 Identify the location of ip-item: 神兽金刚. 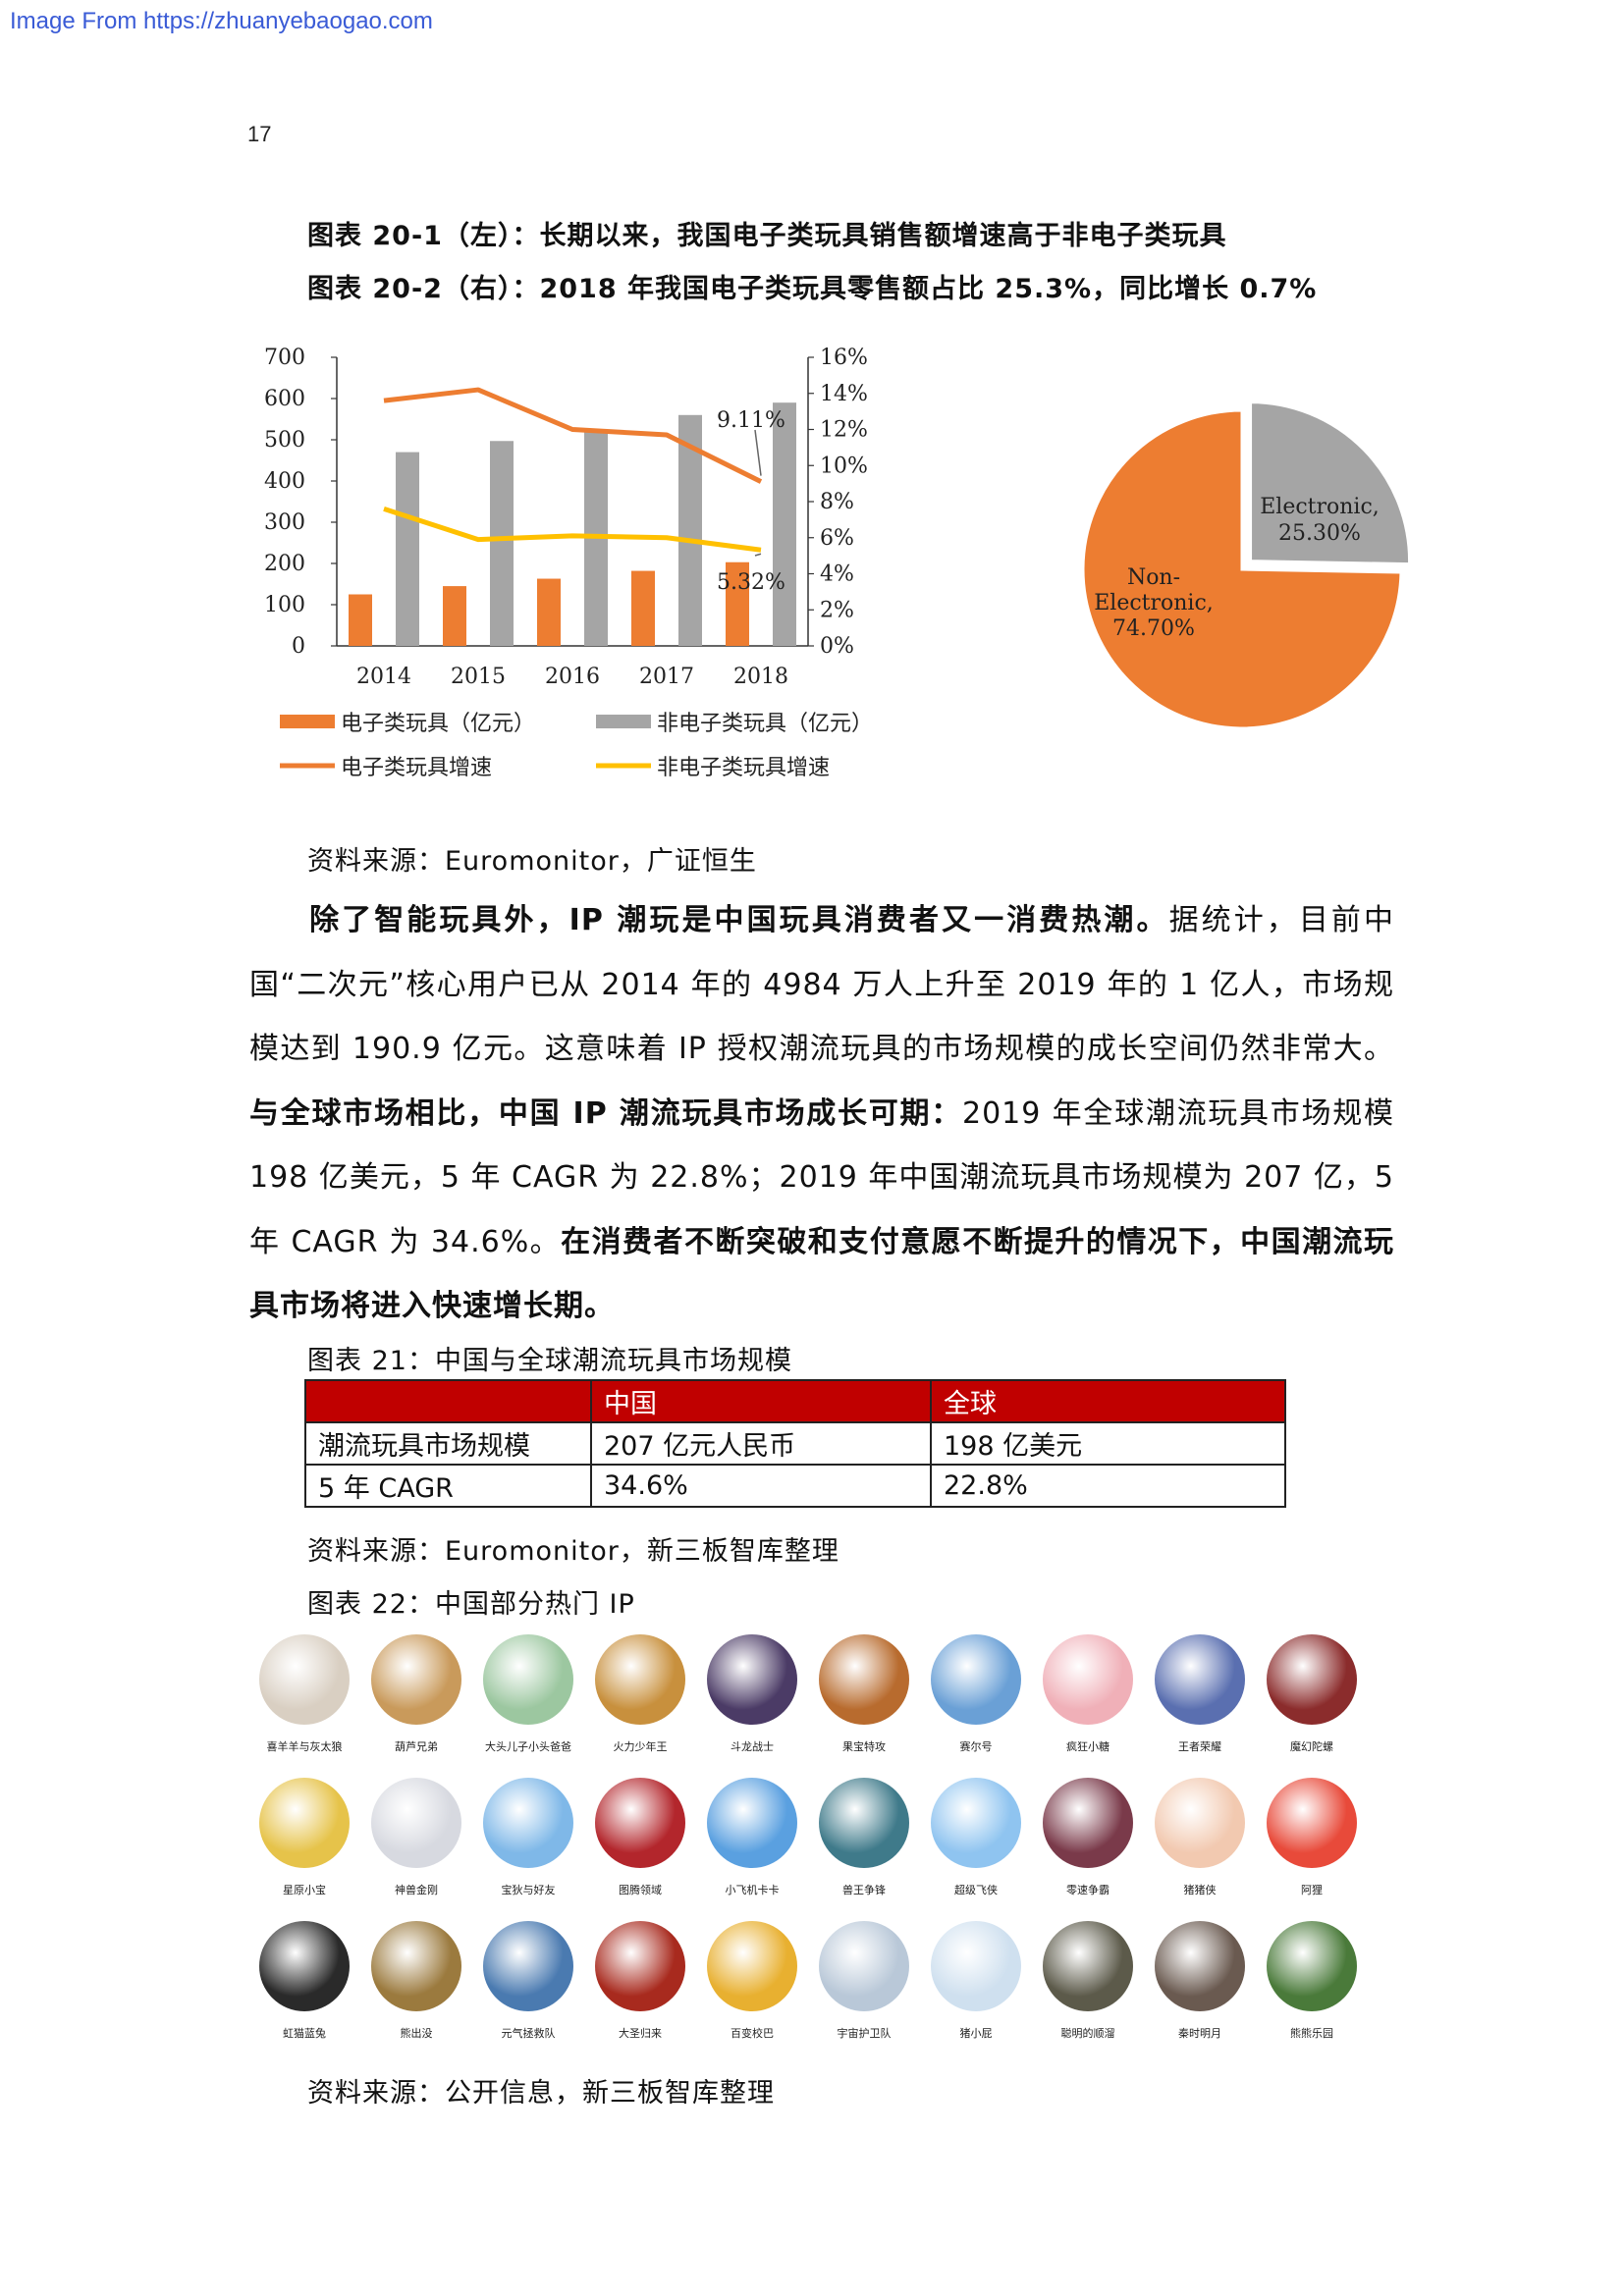
(416, 1838).